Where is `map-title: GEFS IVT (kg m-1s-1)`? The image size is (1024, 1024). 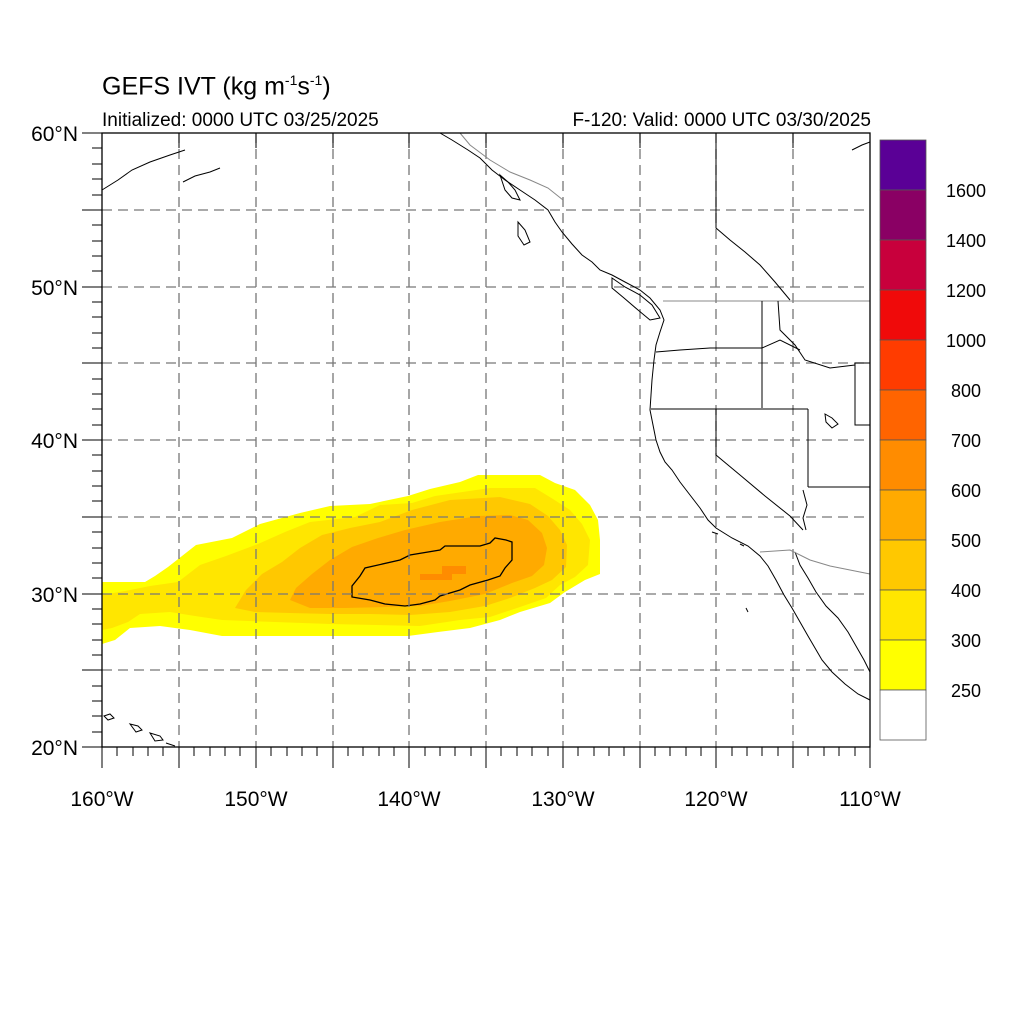
map-title: GEFS IVT (kg m-1s-1) is located at coordinates (216, 86).